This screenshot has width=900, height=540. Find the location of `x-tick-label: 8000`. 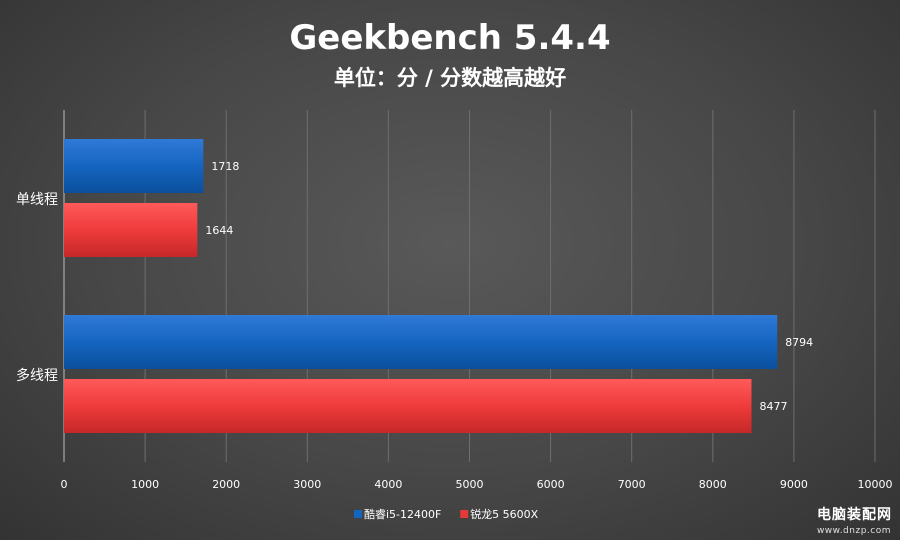

x-tick-label: 8000 is located at coordinates (713, 484).